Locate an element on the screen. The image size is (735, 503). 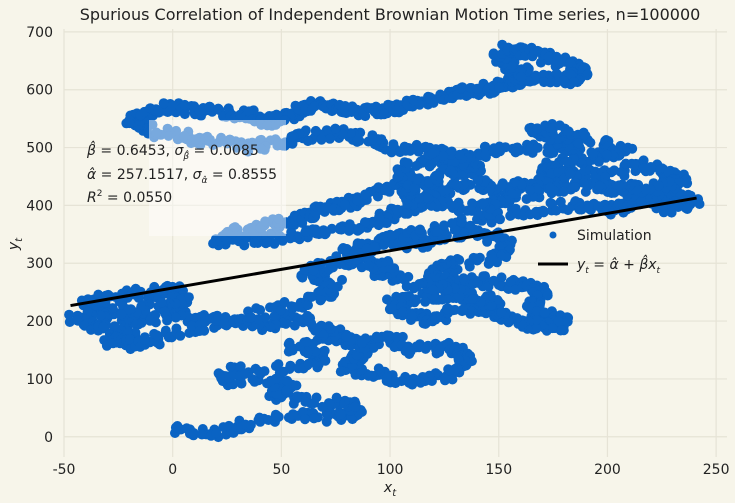
x-tick-labels: -50 0 50 100 150 200 250 is located at coordinates (391, 470).